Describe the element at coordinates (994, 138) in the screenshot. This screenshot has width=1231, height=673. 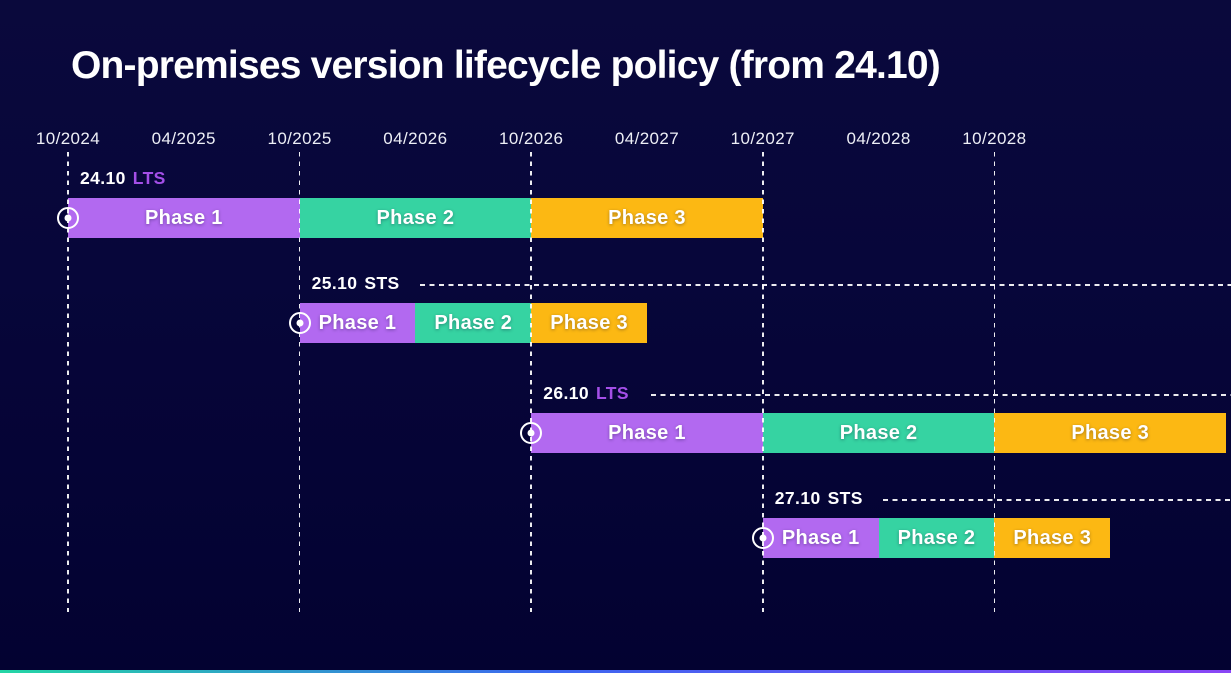
I see `axis-tick-label: 10/2028` at that location.